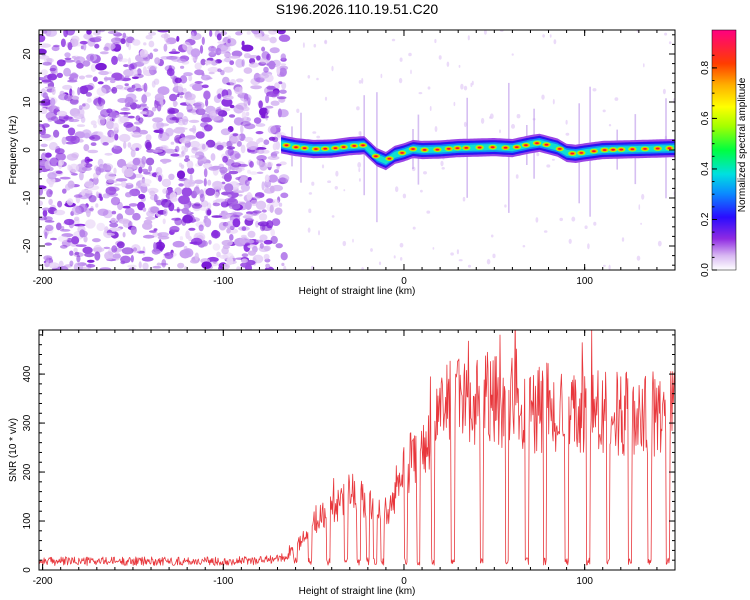 The image size is (750, 600). Describe the element at coordinates (705, 219) in the screenshot. I see `colorbar-tick-label: 0.2` at that location.